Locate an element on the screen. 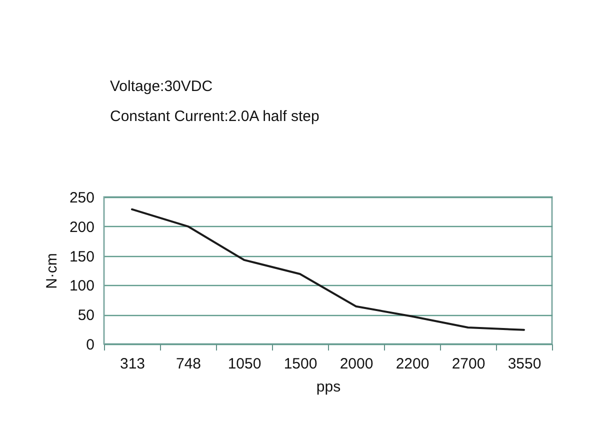 This screenshot has height=431, width=606. x-axis-title: pps is located at coordinates (328, 387).